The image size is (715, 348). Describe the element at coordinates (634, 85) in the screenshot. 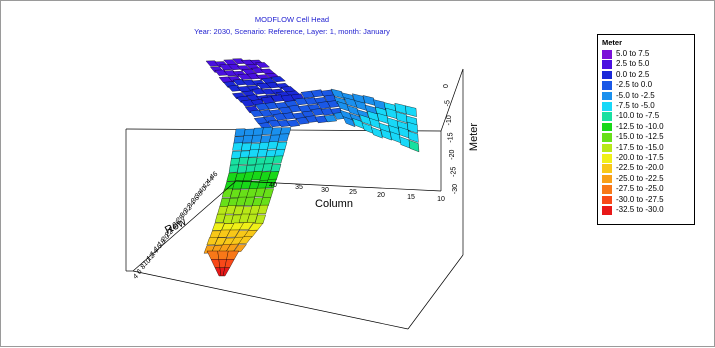

I see `legend-label: -2.5 to 0.0` at that location.